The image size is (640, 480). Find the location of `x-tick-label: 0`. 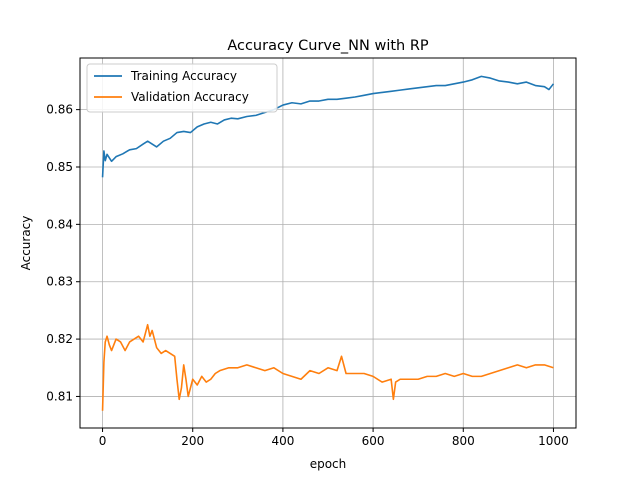

x-tick-label: 0 is located at coordinates (103, 441).